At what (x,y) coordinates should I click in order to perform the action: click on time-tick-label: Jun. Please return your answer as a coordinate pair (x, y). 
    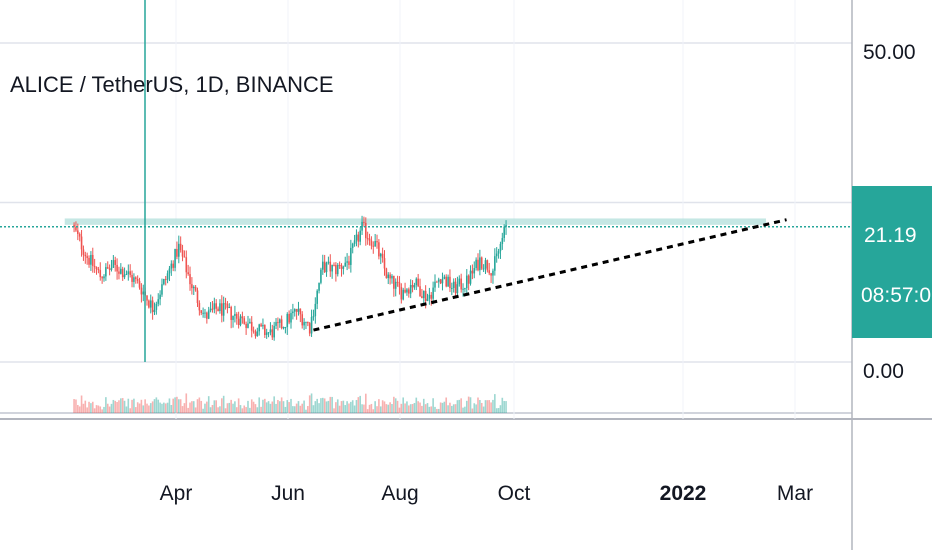
    Looking at the image, I should click on (288, 493).